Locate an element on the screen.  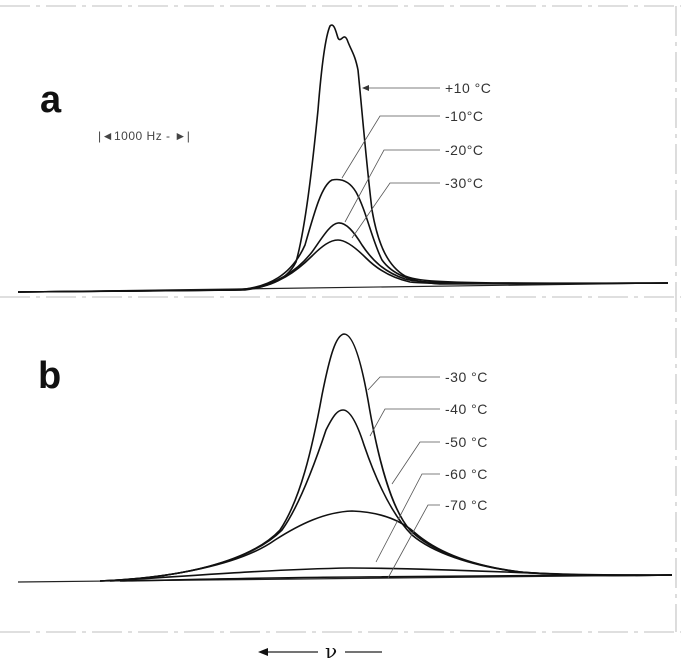
scale-bar-label: |◄1000 Hz - ►| is located at coordinates (144, 136).